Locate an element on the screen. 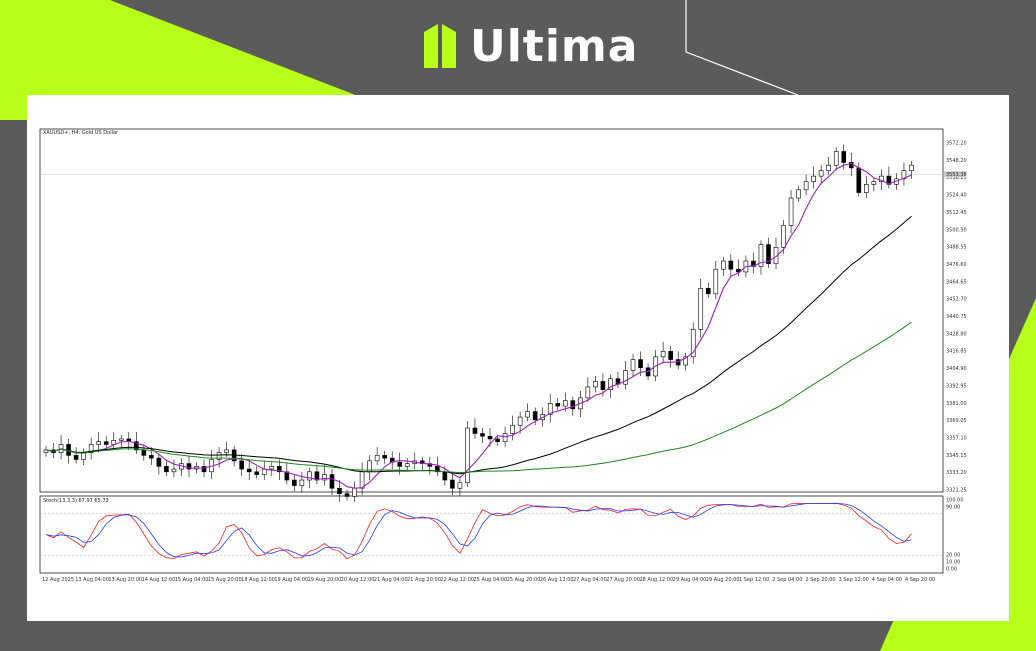  x-tick-label: 1 Sep 12:00 is located at coordinates (754, 580).